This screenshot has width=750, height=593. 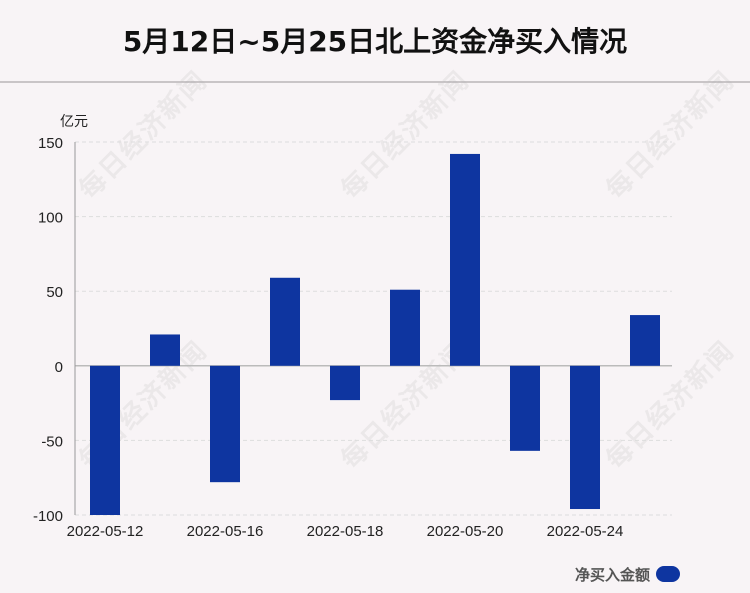 What do you see at coordinates (668, 574) in the screenshot?
I see `legend-swatch` at bounding box center [668, 574].